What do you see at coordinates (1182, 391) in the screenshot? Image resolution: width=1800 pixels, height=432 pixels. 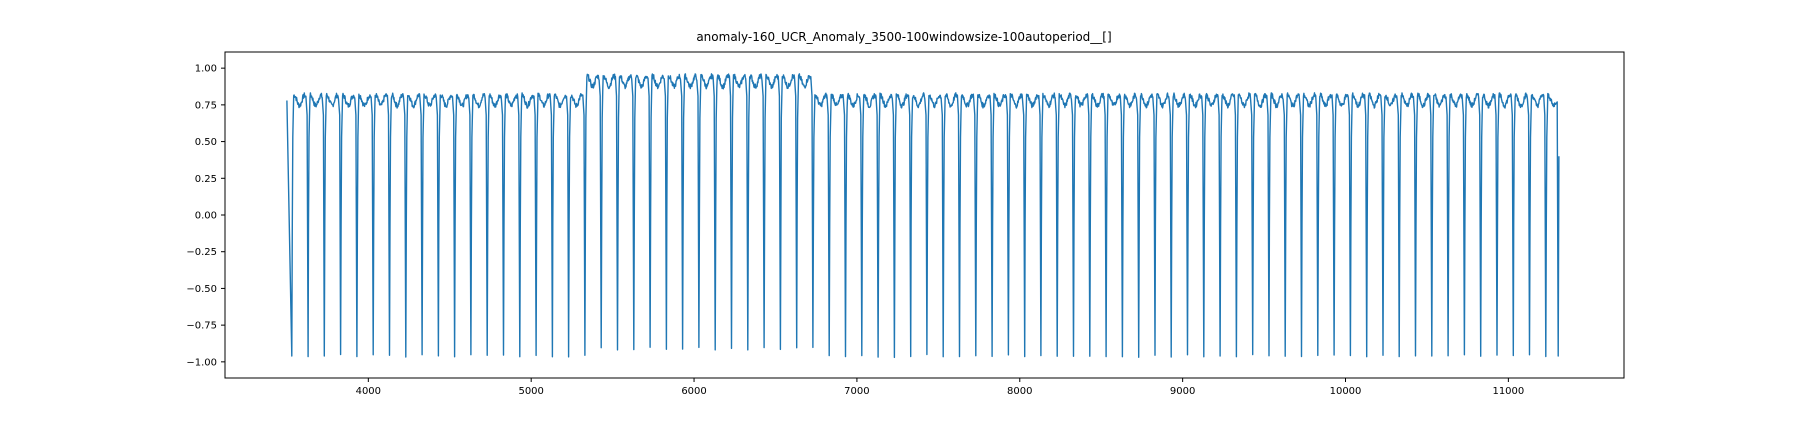 I see `x-tick-label: 9000` at bounding box center [1182, 391].